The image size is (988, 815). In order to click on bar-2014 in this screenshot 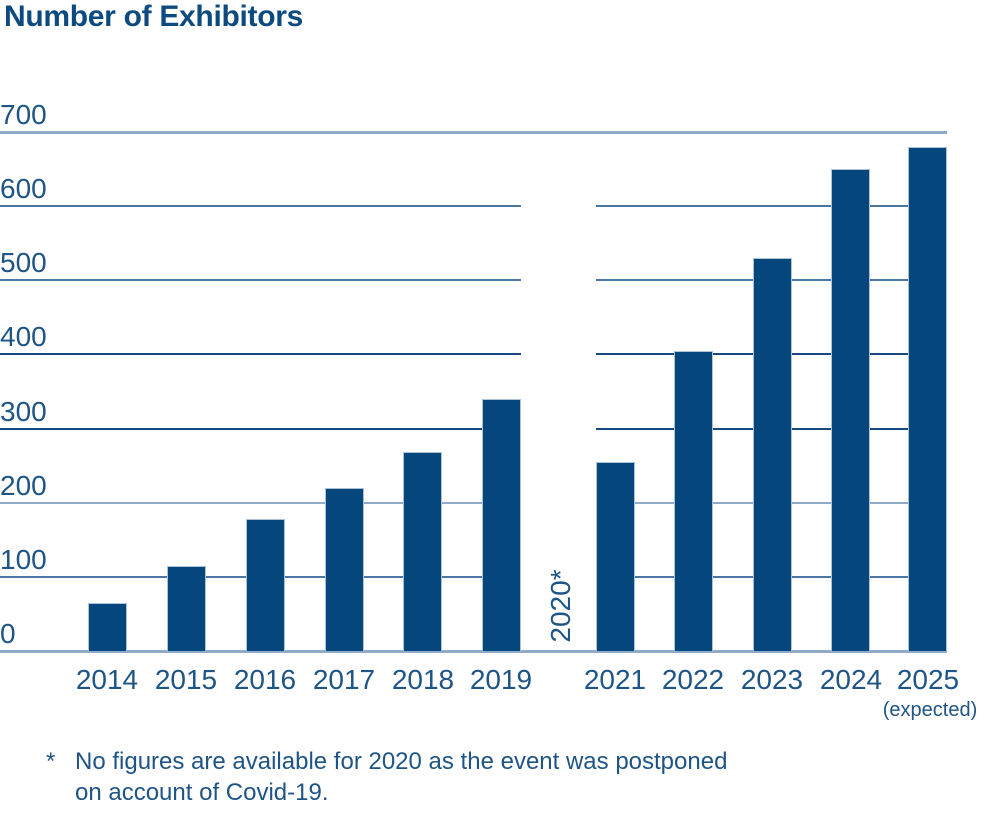, I will do `click(107, 627)`.